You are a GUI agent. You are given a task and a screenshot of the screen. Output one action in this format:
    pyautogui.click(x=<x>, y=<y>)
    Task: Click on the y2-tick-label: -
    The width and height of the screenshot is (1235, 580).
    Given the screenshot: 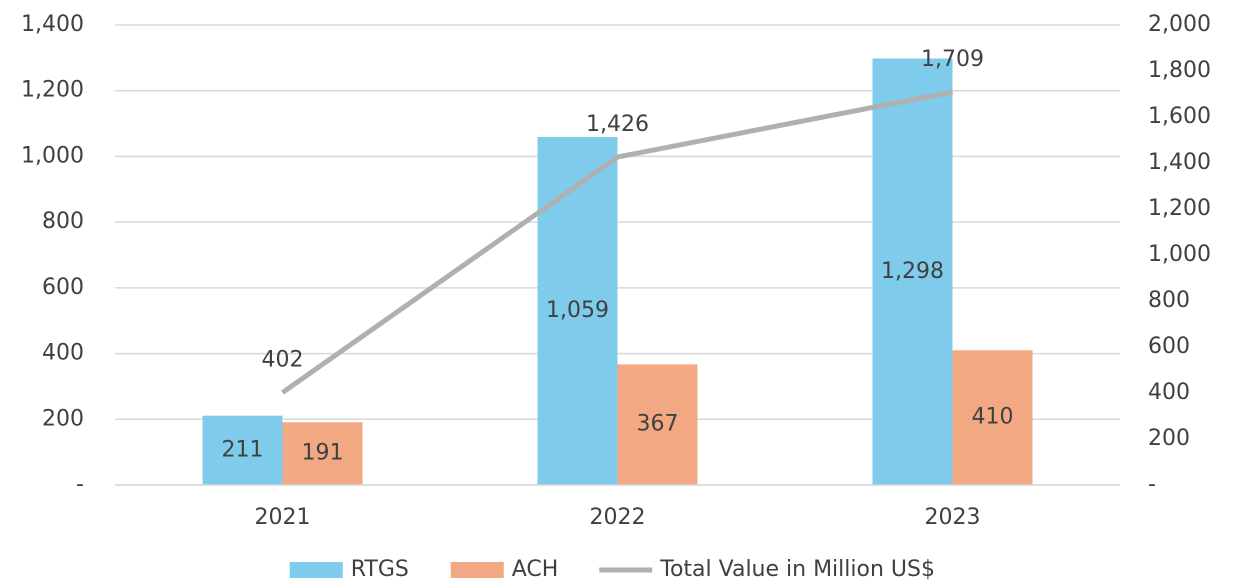 What is the action you would take?
    pyautogui.click(x=1152, y=484)
    